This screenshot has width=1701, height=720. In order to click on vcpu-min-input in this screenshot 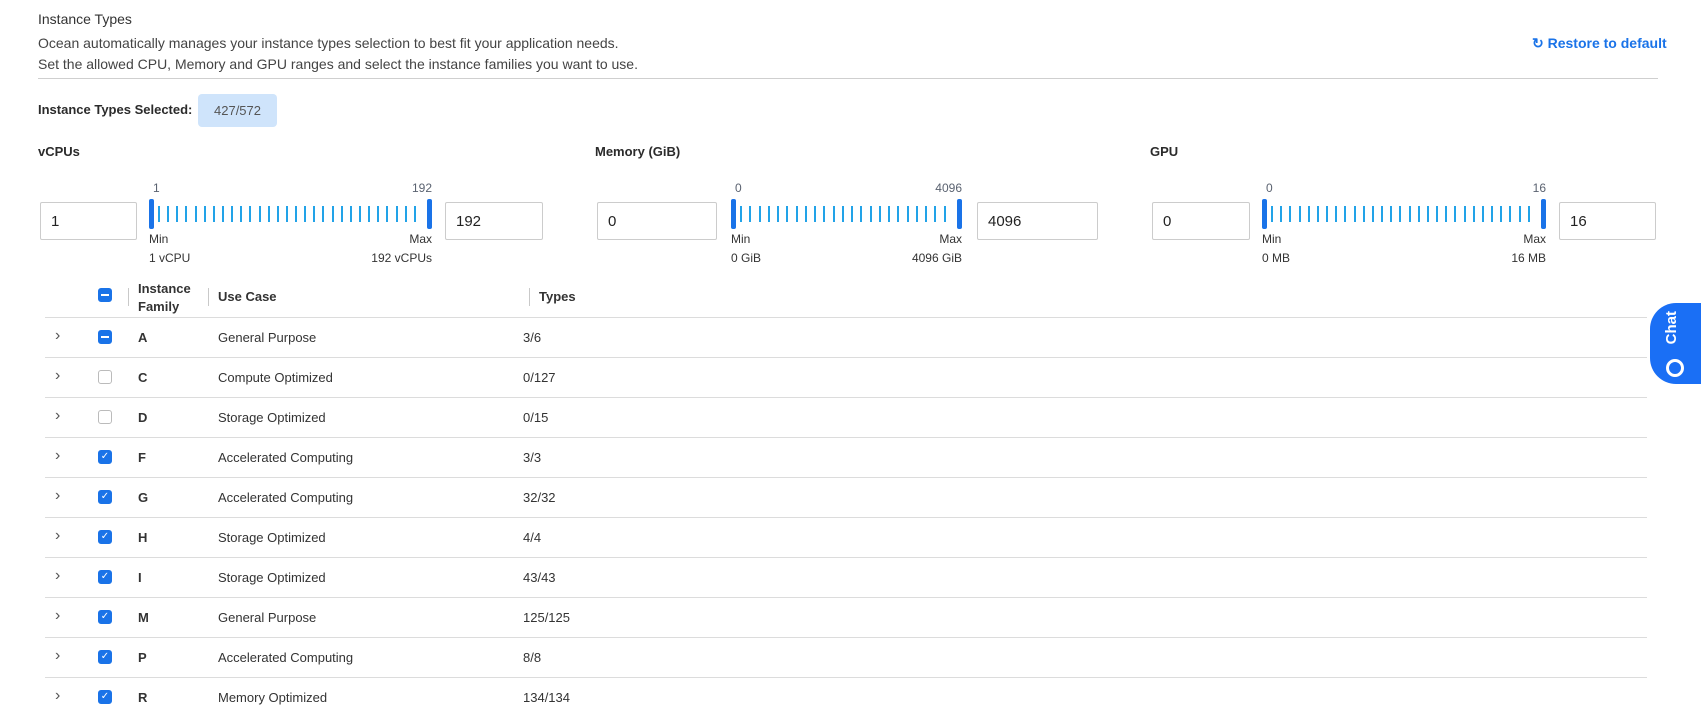, I will do `click(88, 221)`.